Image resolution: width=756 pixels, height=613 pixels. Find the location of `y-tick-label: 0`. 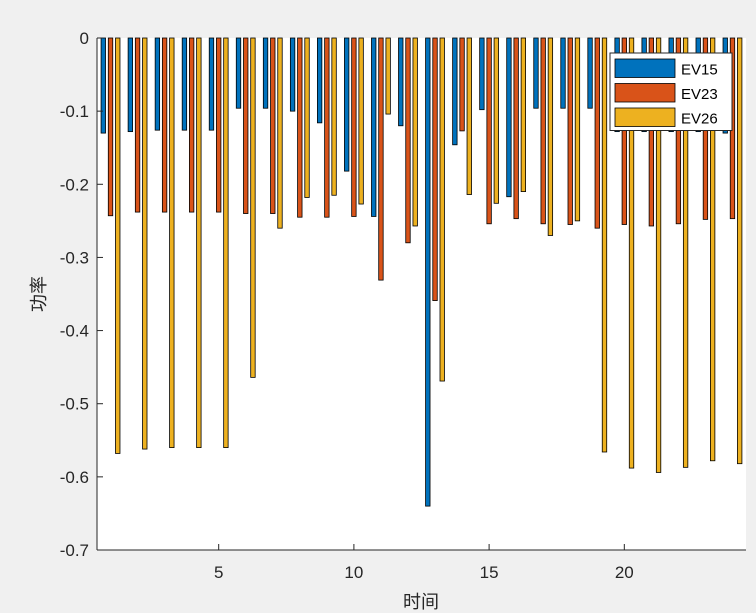

y-tick-label: 0 is located at coordinates (84, 38).